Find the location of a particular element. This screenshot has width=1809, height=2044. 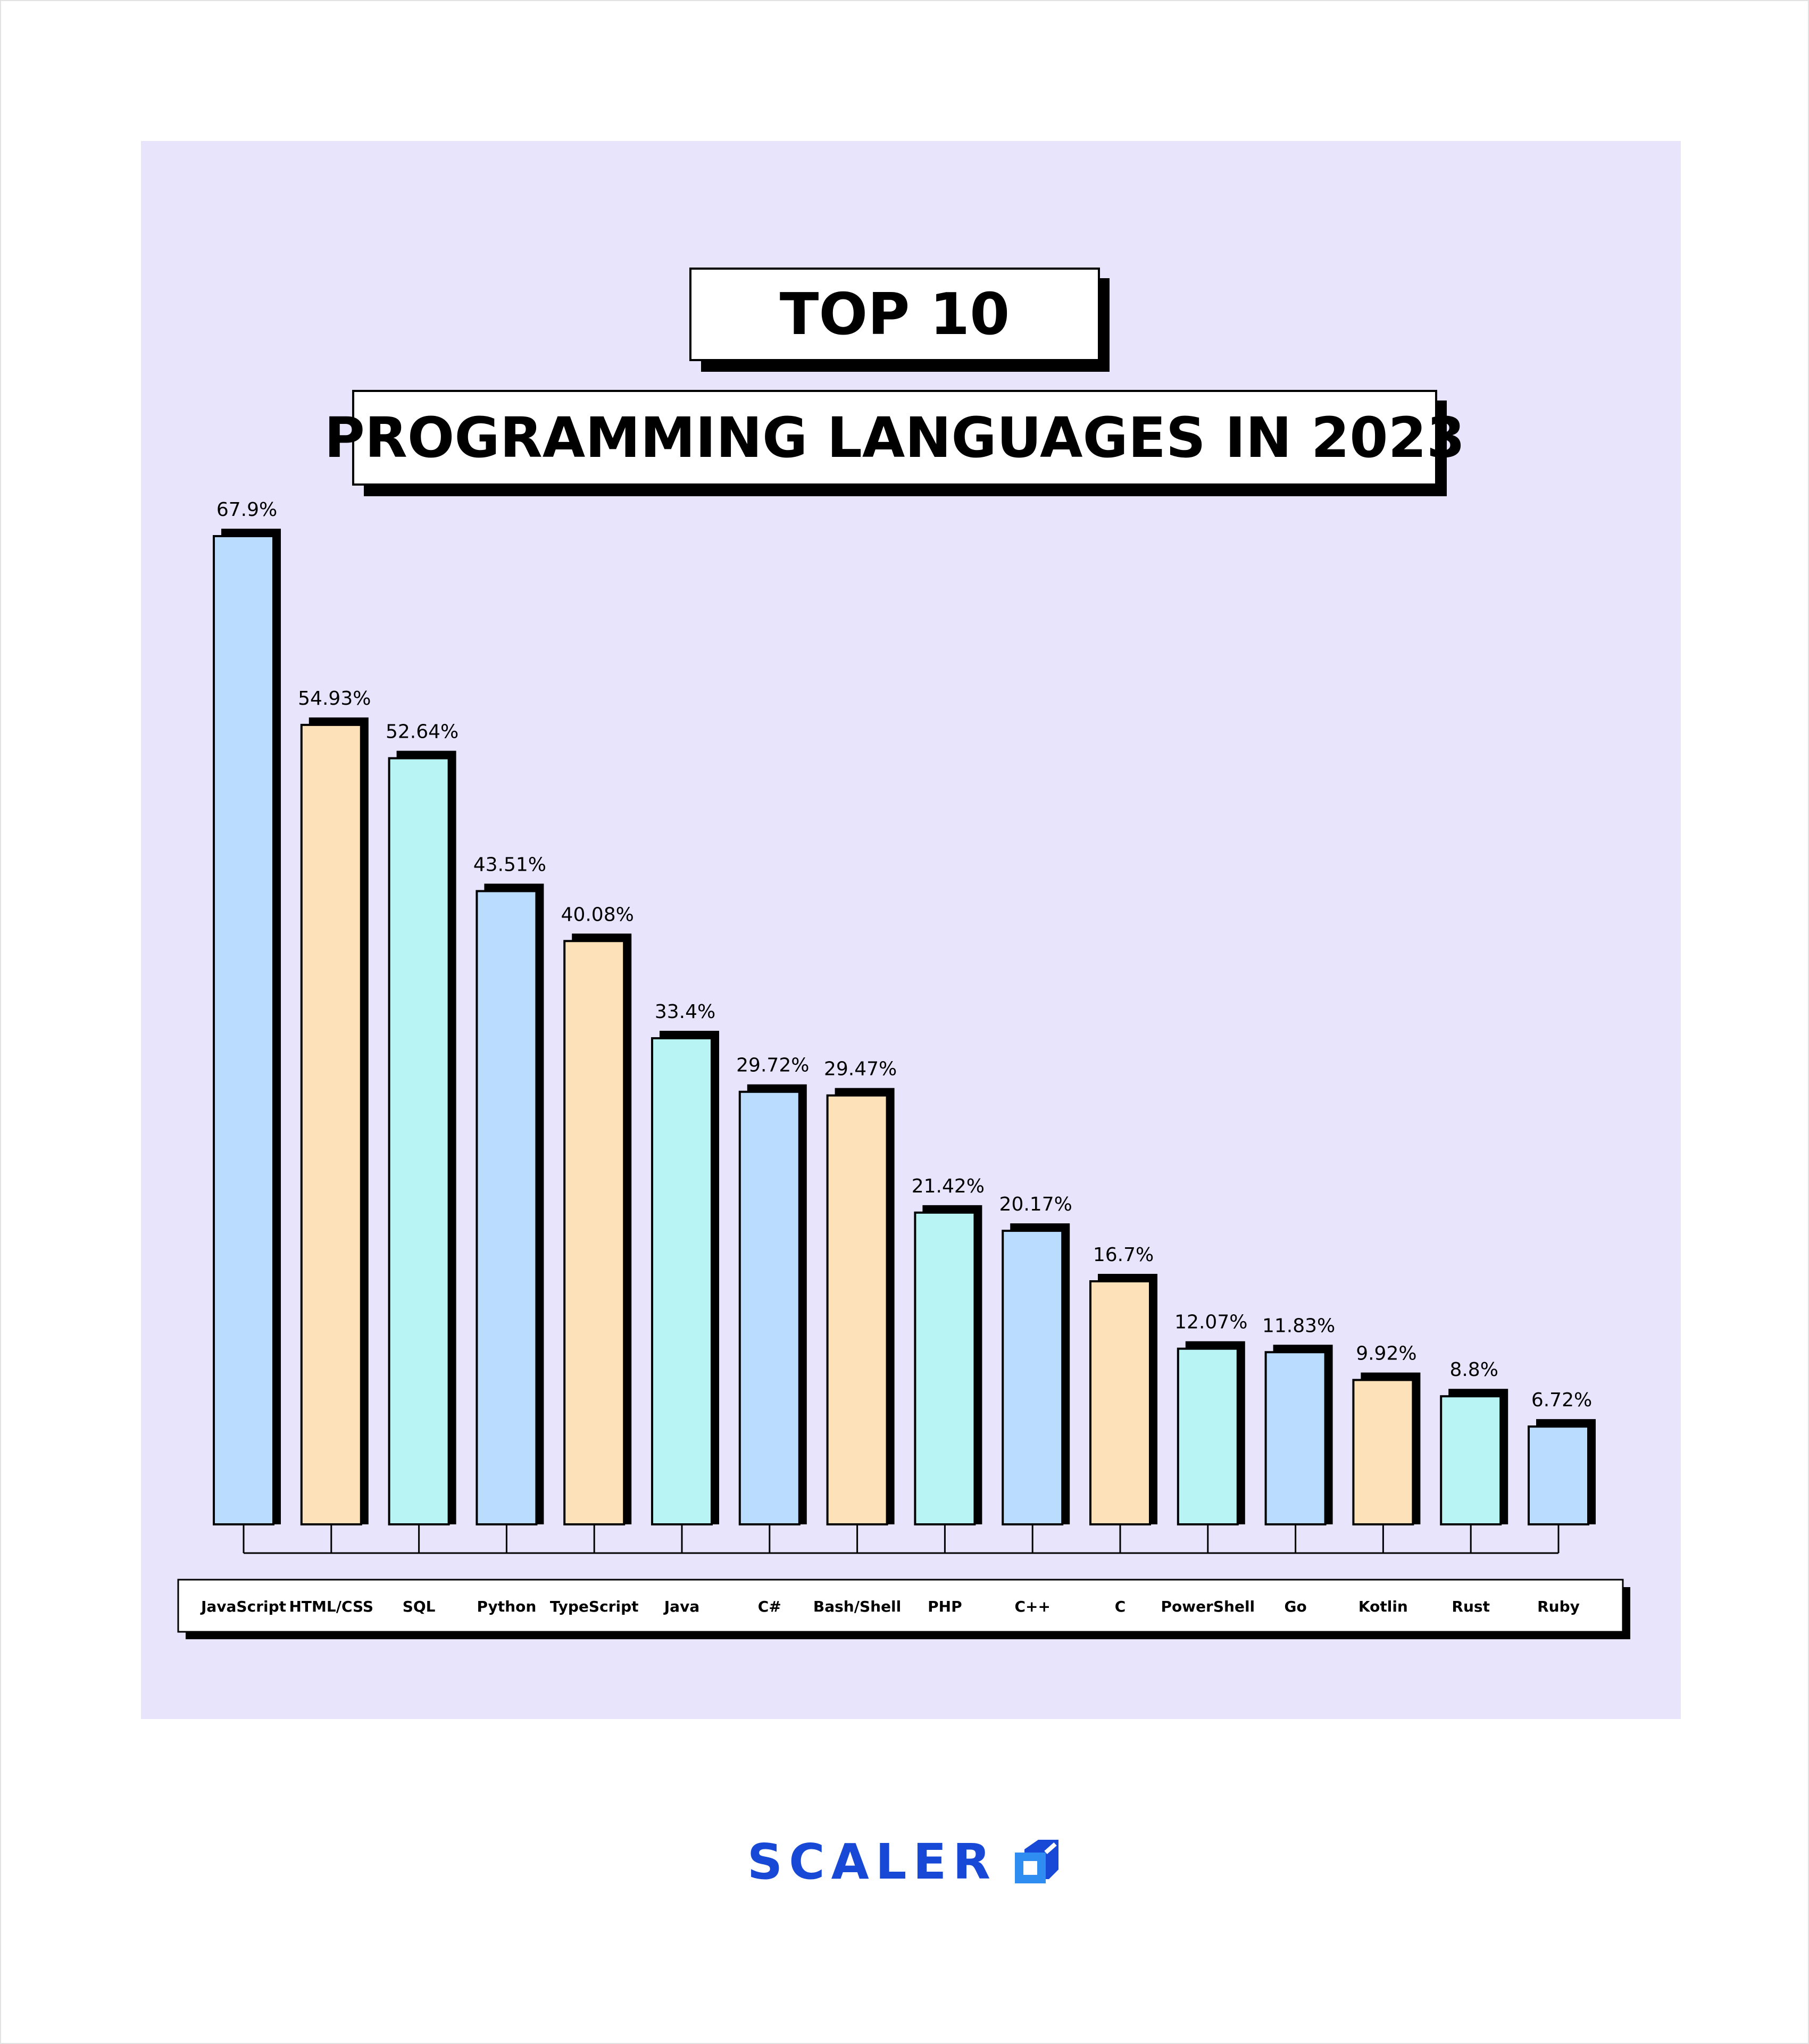

tick-label: HTML/CSS is located at coordinates (331, 1606).